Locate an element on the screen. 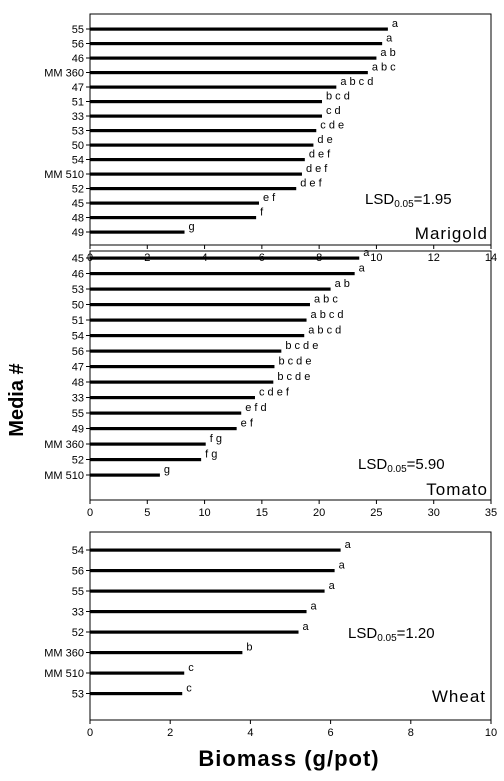 This screenshot has width=504, height=781. x-tick-label: 35 is located at coordinates (491, 513).